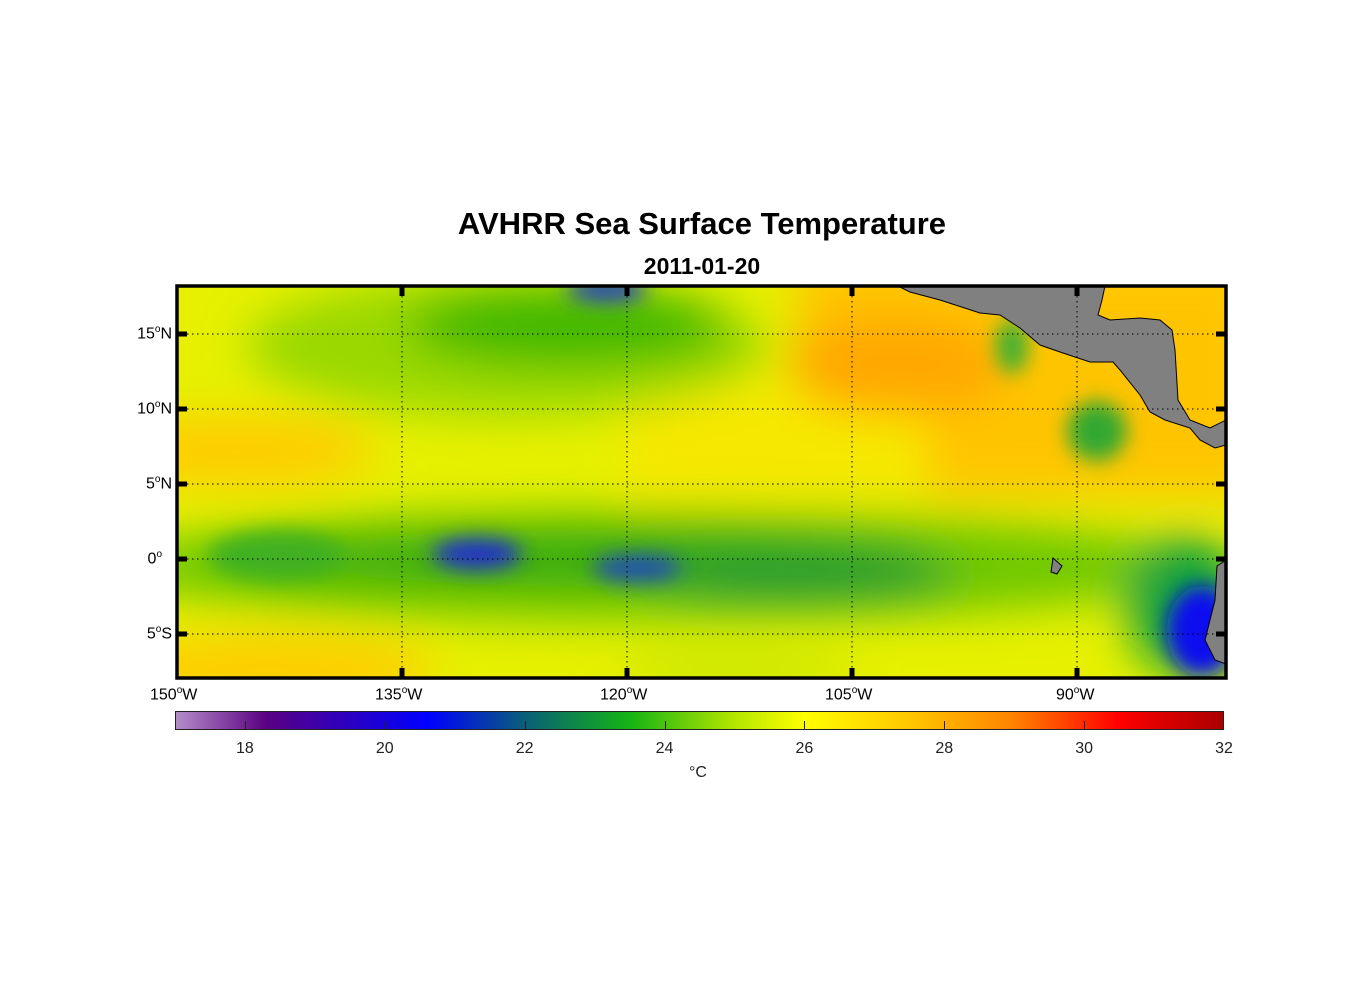  I want to click on y-tick-label: 15oN, so click(154, 333).